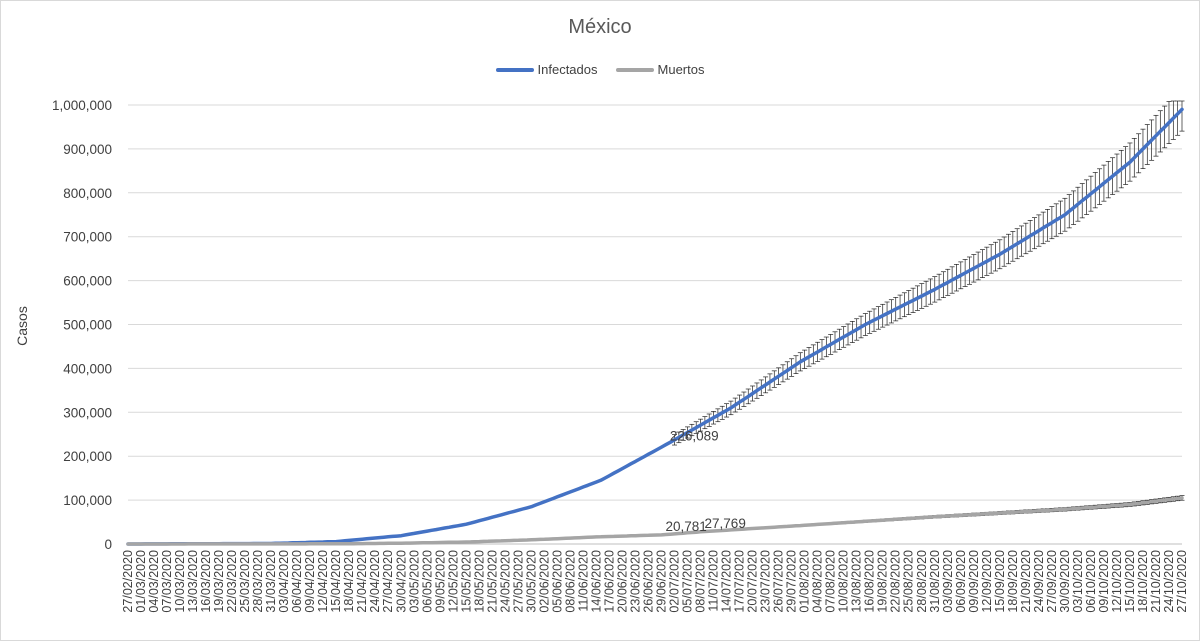 Image resolution: width=1200 pixels, height=641 pixels. Describe the element at coordinates (87, 149) in the screenshot. I see `y-tick-label: 900,000` at that location.